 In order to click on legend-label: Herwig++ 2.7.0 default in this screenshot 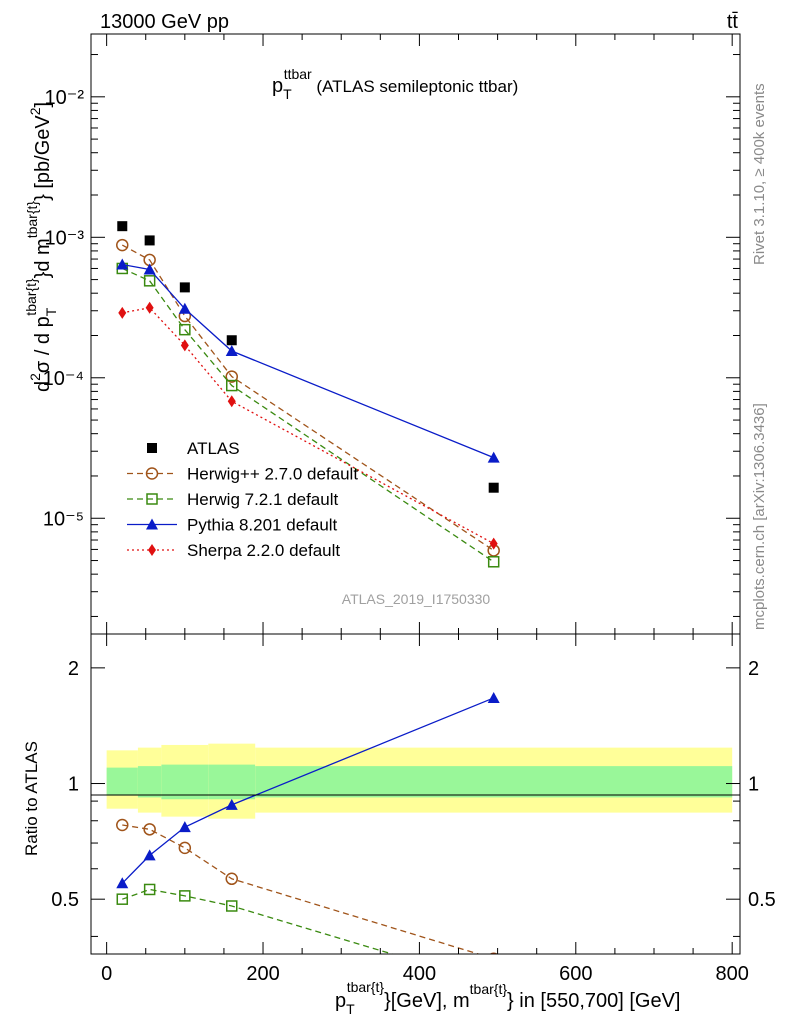, I will do `click(272, 474)`.